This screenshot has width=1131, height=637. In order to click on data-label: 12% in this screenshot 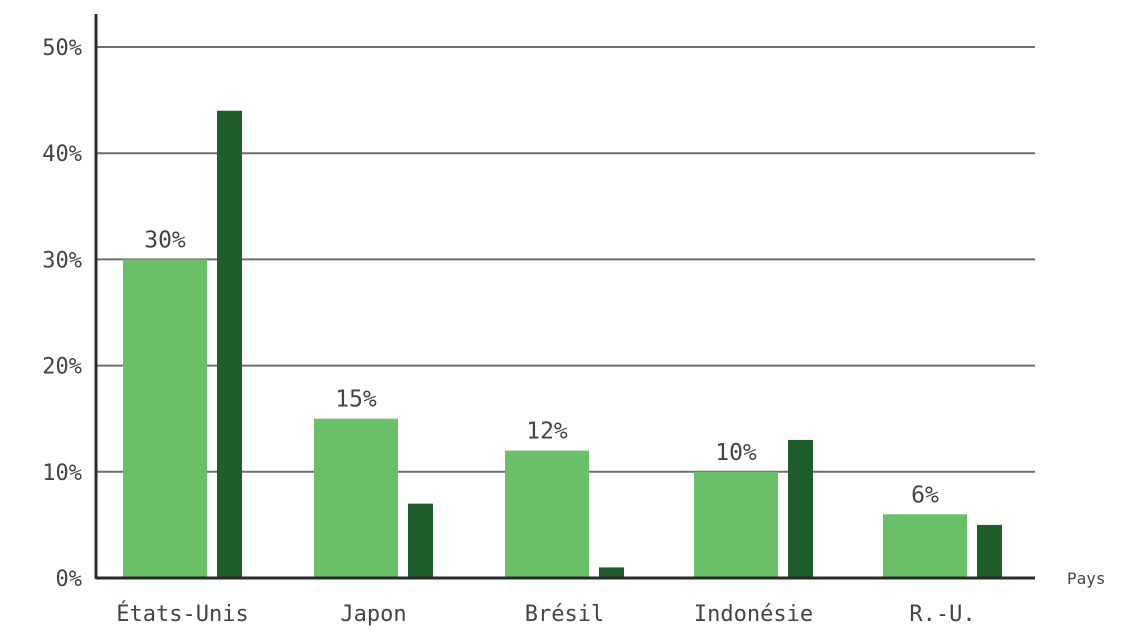, I will do `click(547, 432)`.